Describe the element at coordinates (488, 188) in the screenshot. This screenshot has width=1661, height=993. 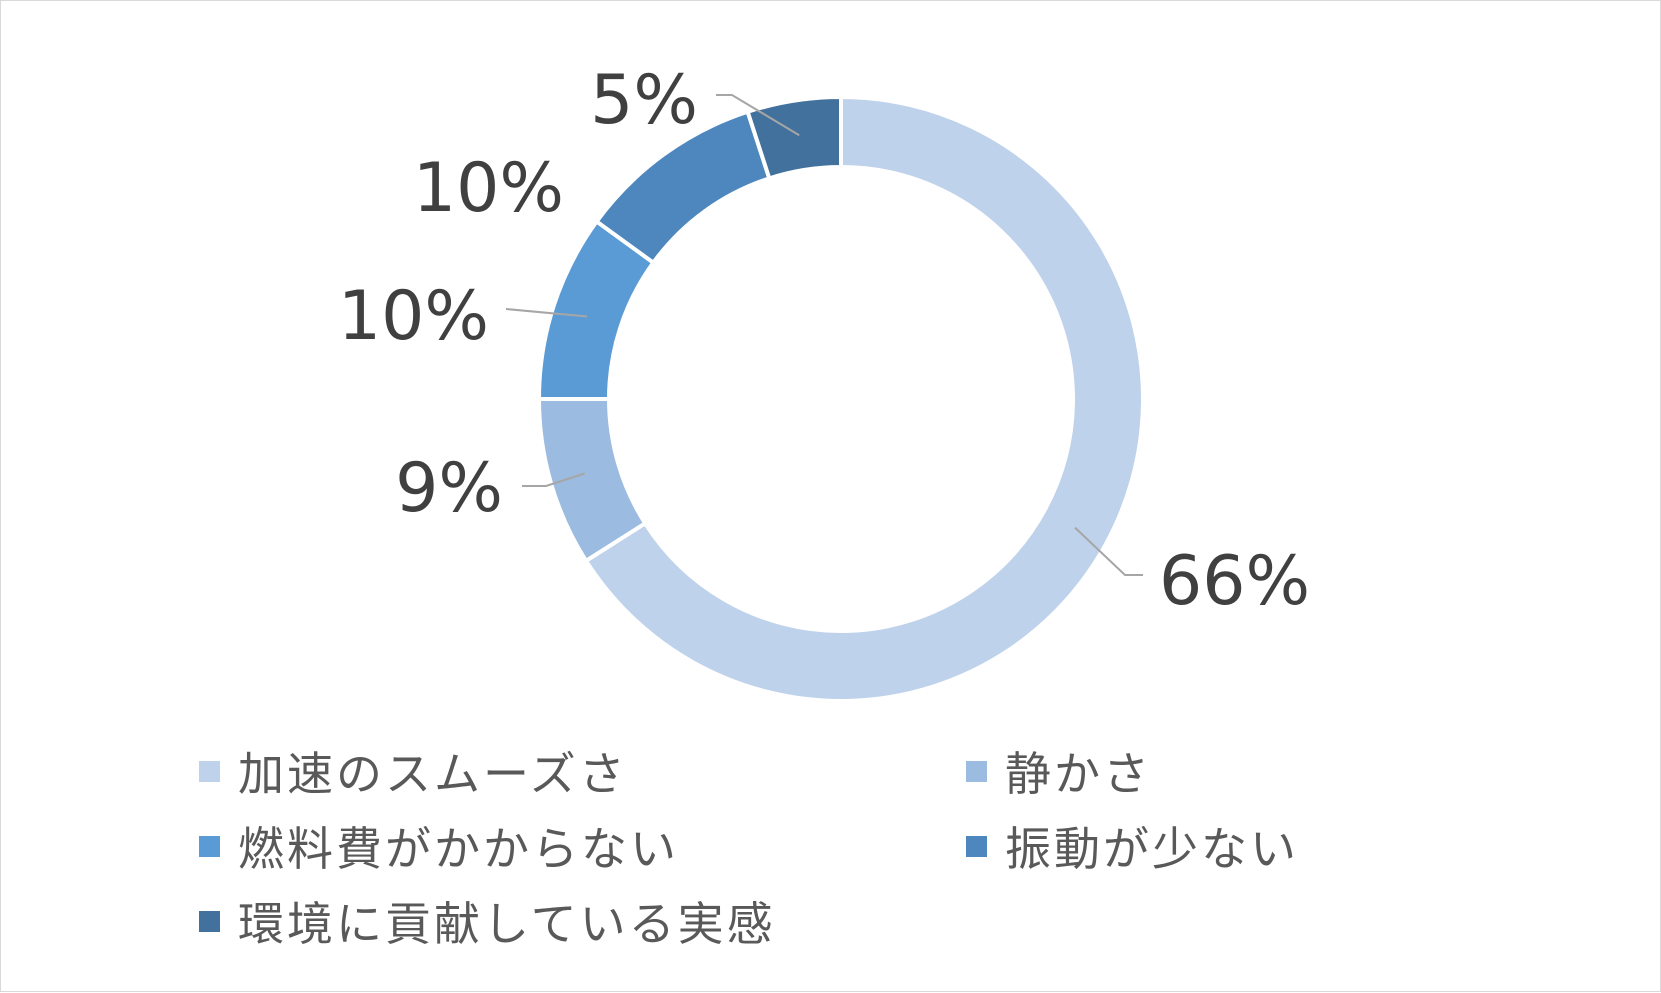
I see `data-label-slice-3: 10%` at that location.